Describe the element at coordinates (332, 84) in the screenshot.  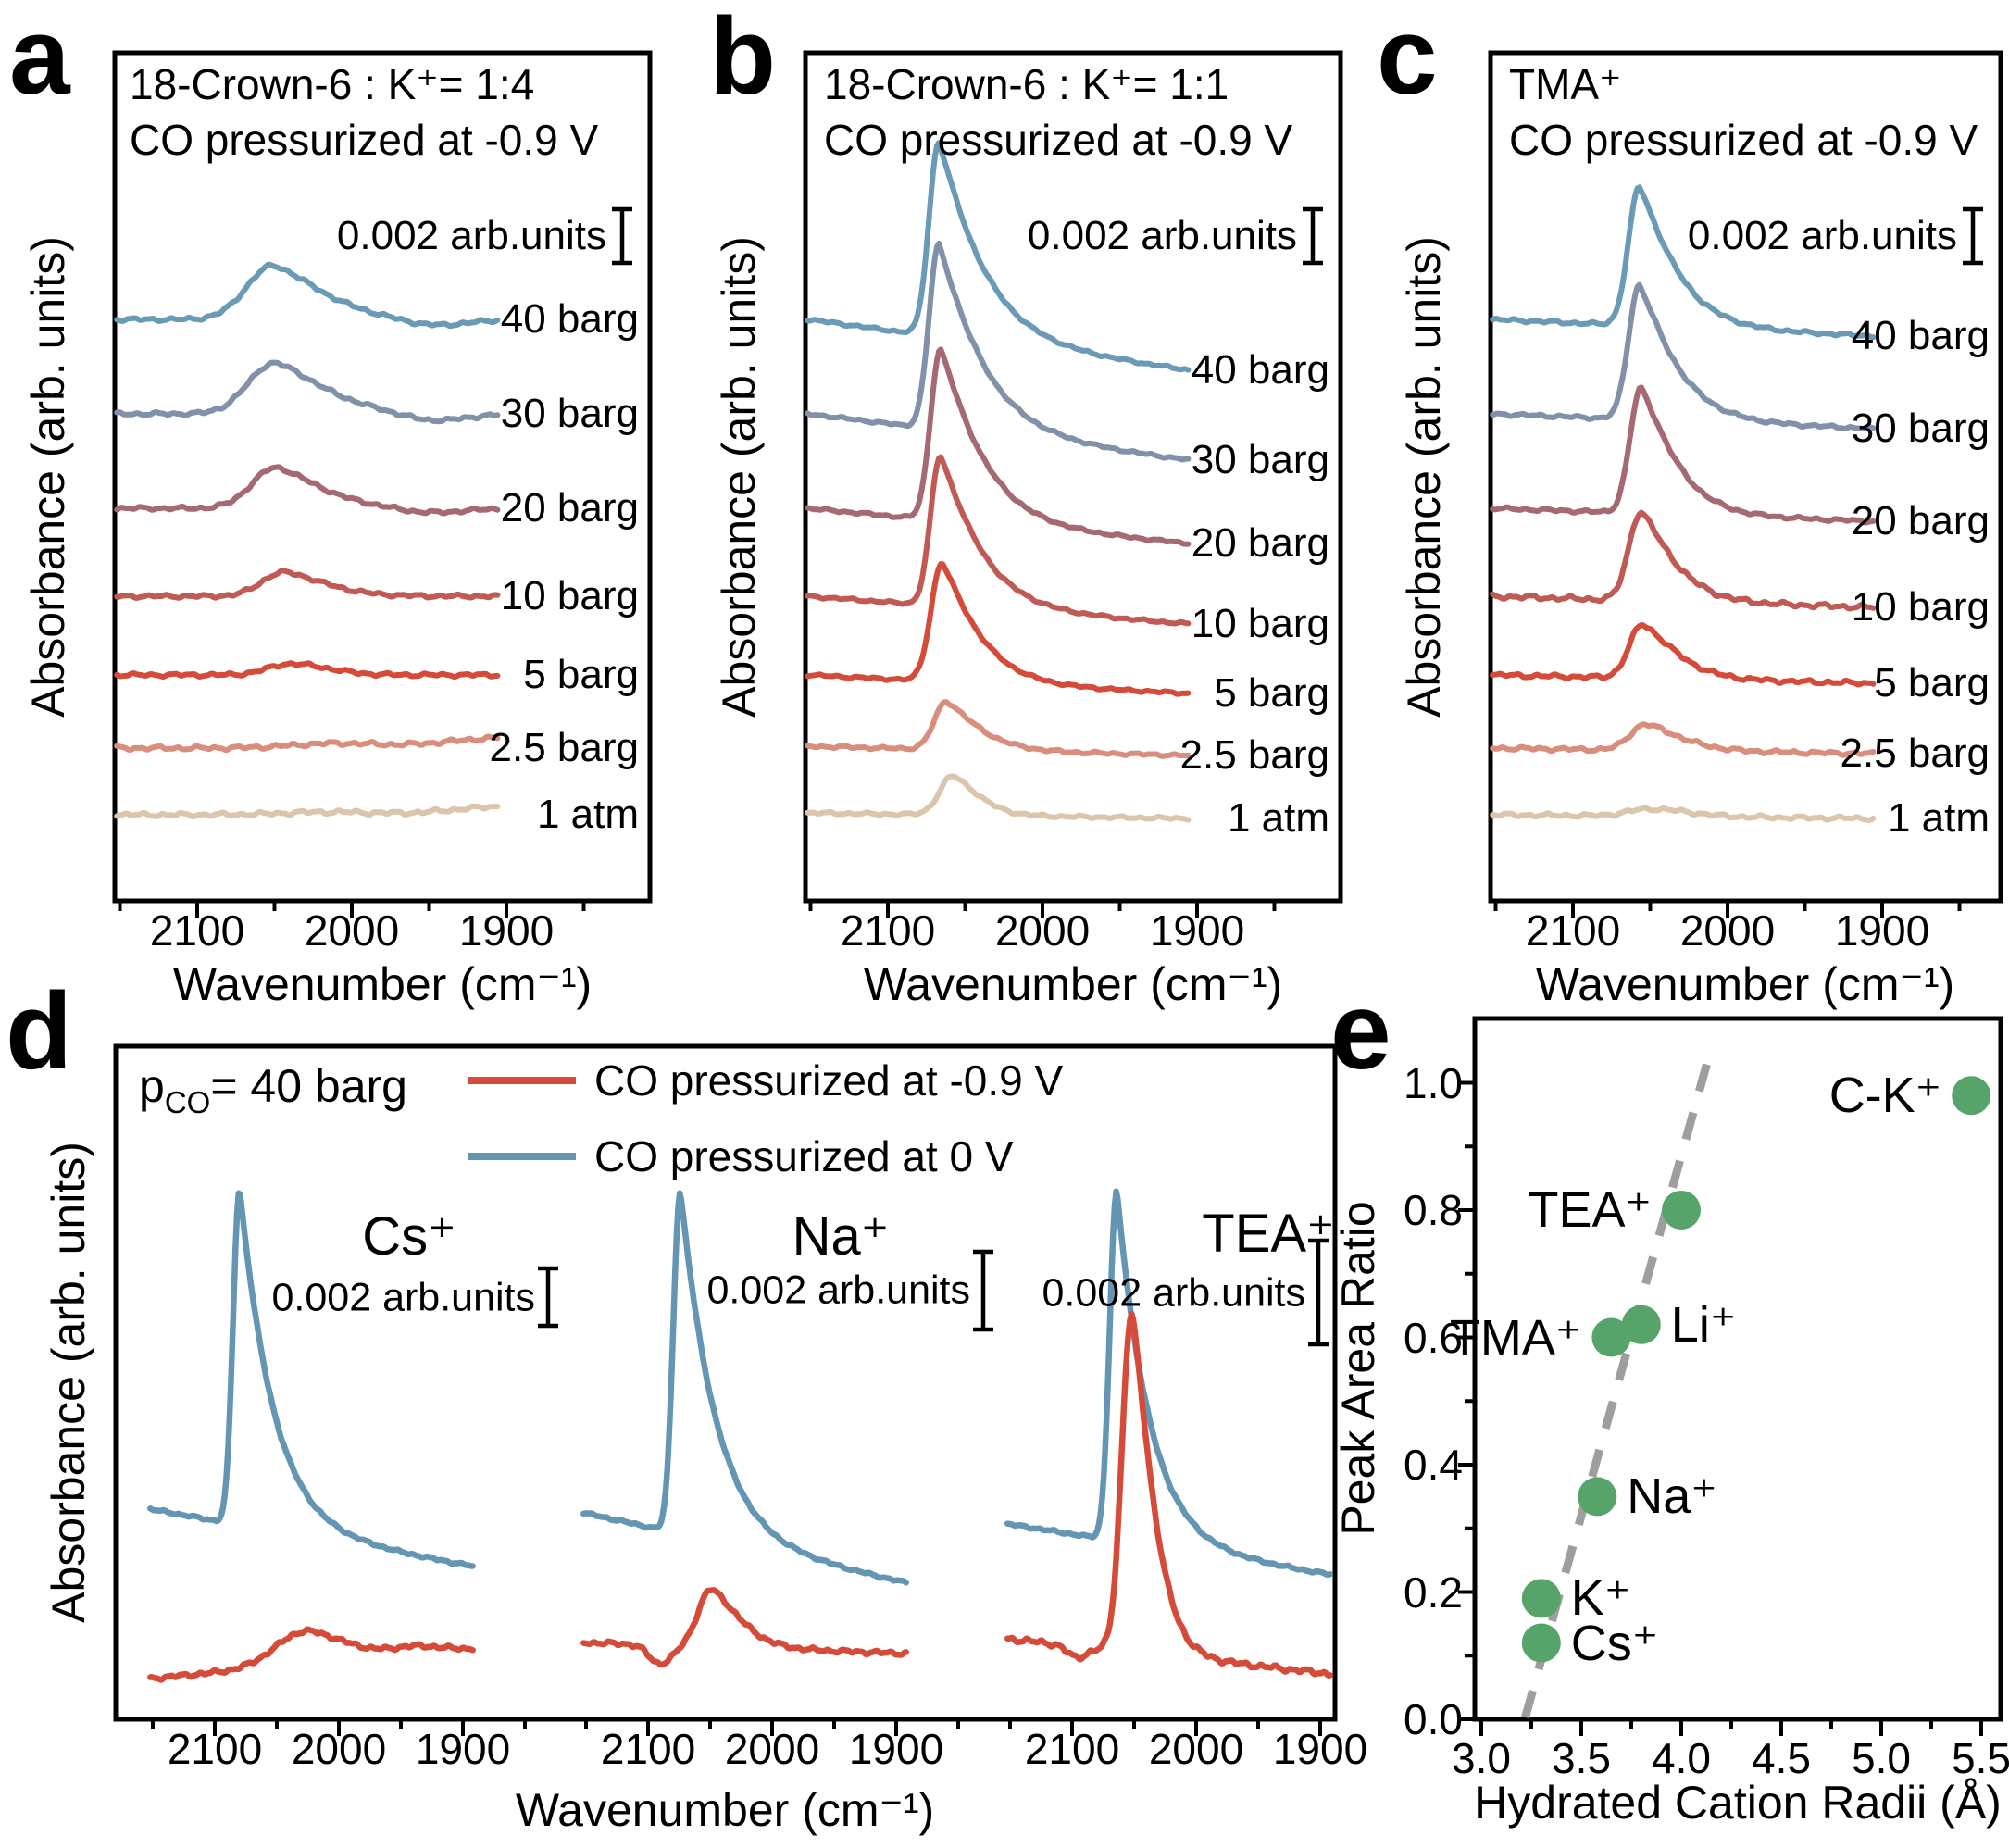
I see `panel-a-title-line1: 18-Crown-6 : K⁺= 1:4` at that location.